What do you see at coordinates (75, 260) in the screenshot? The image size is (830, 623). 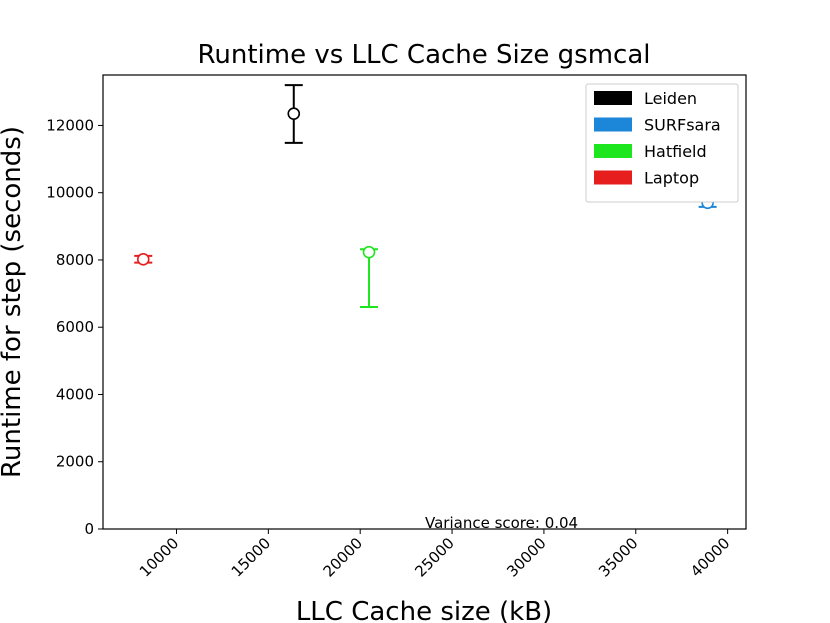 I see `y-tick-label: 8000` at bounding box center [75, 260].